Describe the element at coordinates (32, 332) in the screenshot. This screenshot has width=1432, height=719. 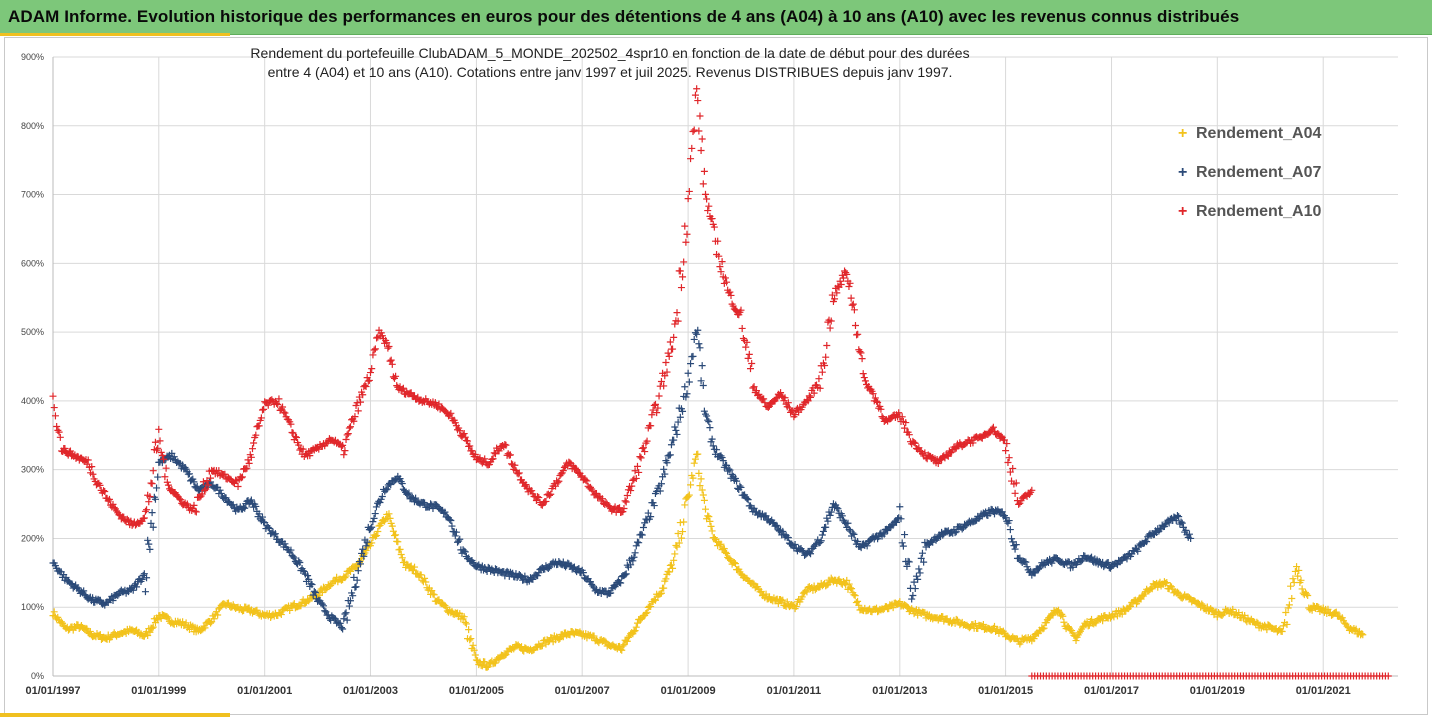
I see `y-tick-label: 500%` at that location.